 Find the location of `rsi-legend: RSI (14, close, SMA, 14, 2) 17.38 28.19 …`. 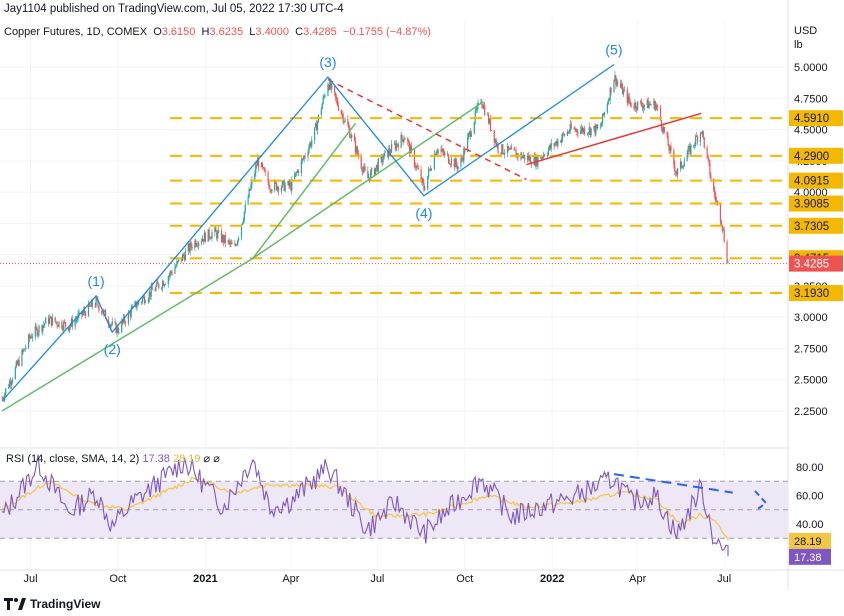

rsi-legend: RSI (14, close, SMA, 14, 2) 17.38 28.19 … is located at coordinates (113, 458).